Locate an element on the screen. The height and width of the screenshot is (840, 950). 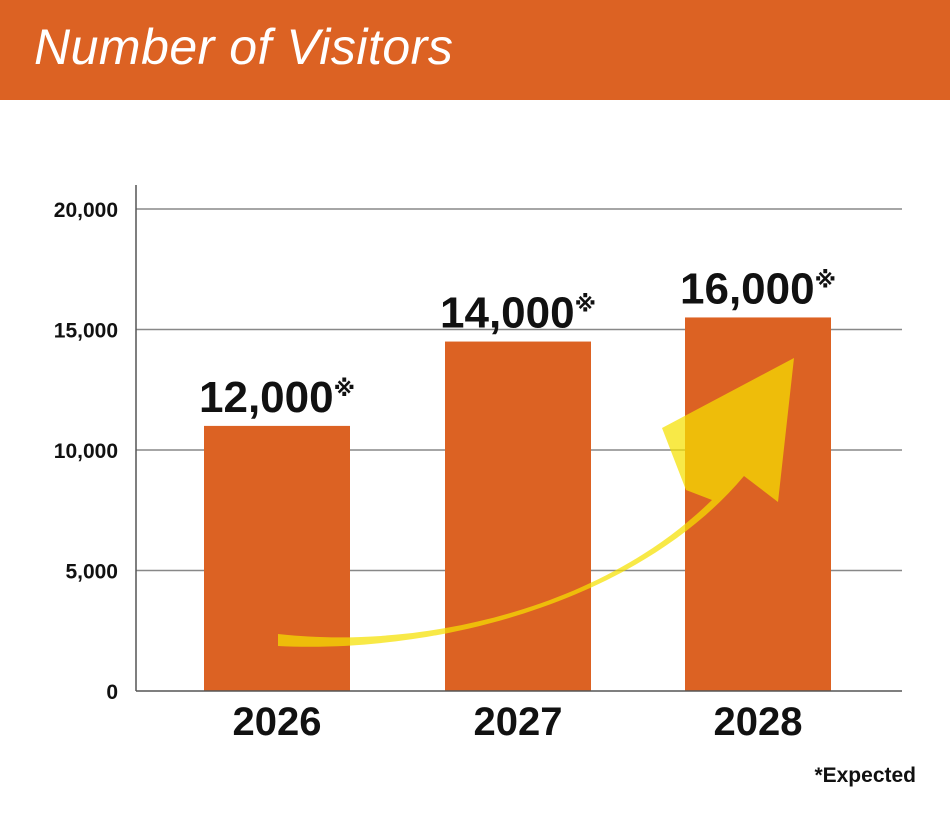
x-tick-label: 2027 is located at coordinates (518, 722).